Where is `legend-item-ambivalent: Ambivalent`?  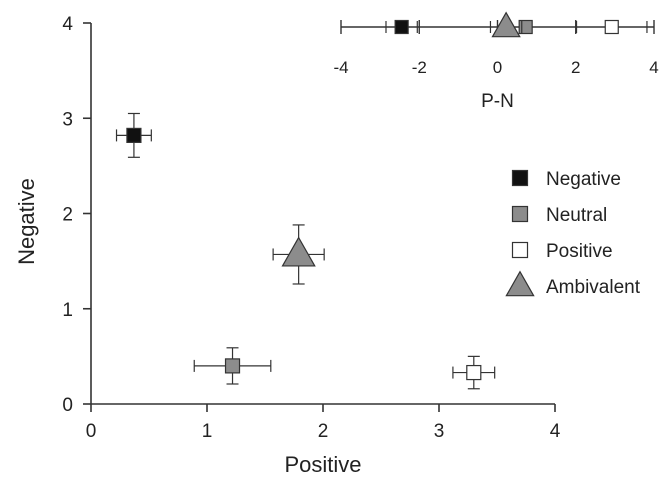
legend-item-ambivalent: Ambivalent is located at coordinates (573, 284).